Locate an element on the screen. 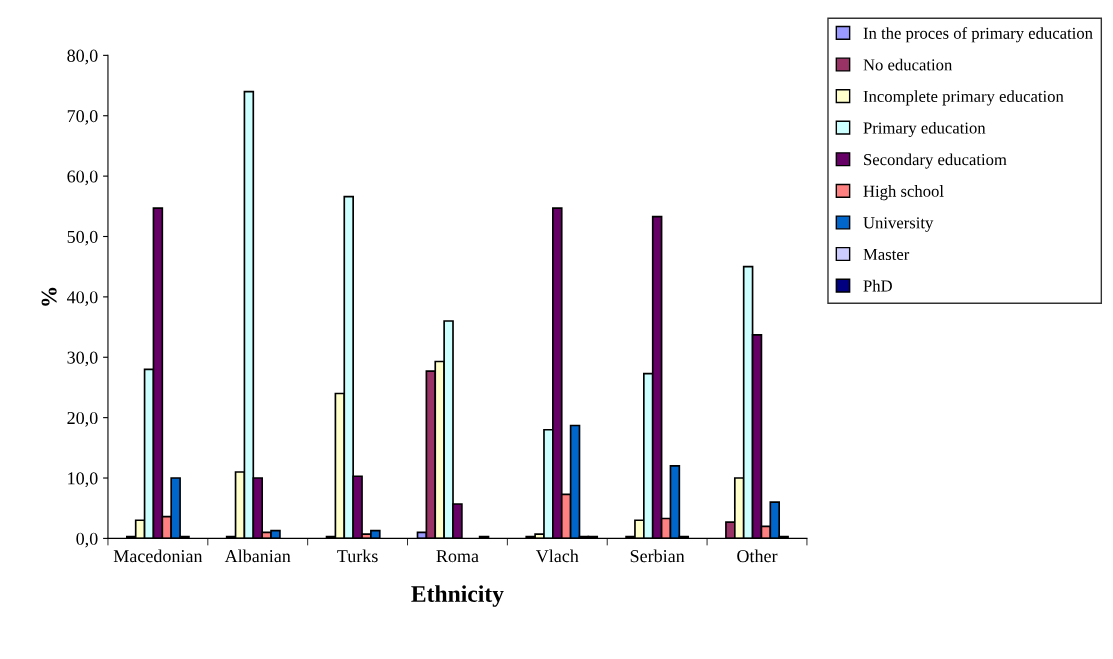  x-tick-label: Serbian is located at coordinates (657, 556).